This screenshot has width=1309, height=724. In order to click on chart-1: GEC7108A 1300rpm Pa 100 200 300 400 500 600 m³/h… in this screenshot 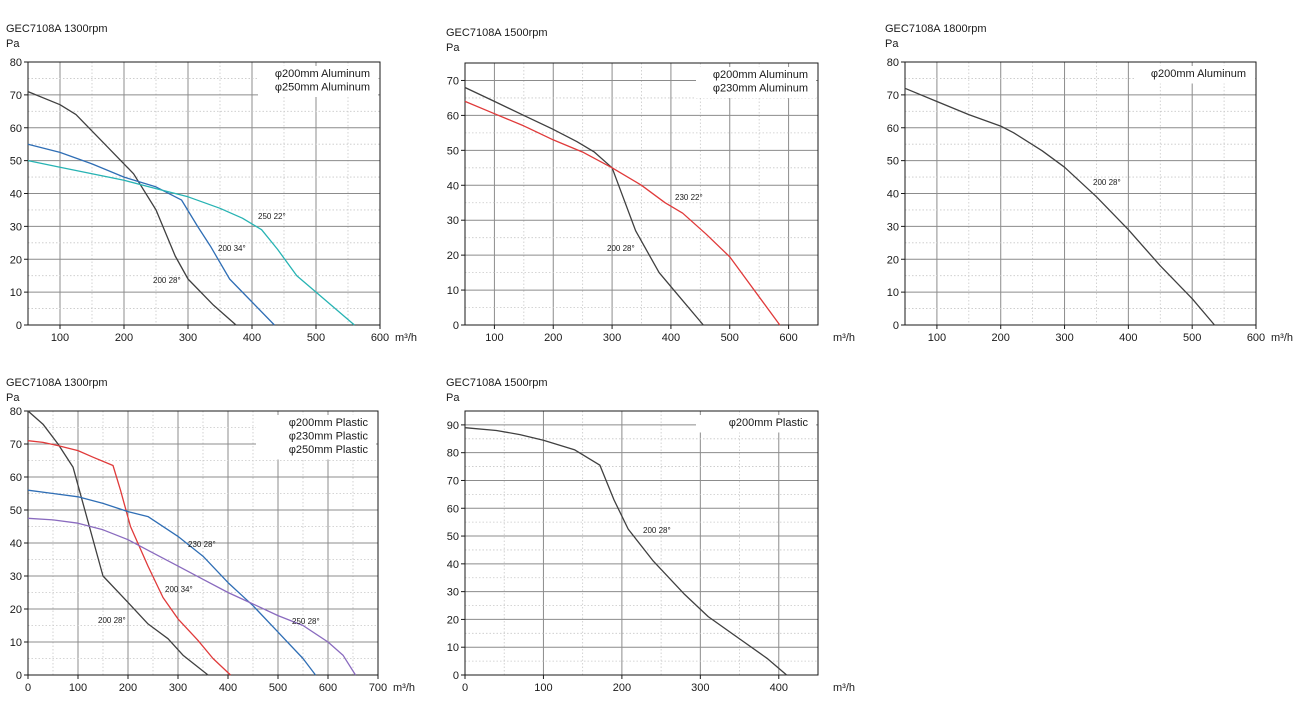, I will do `click(211, 183)`.